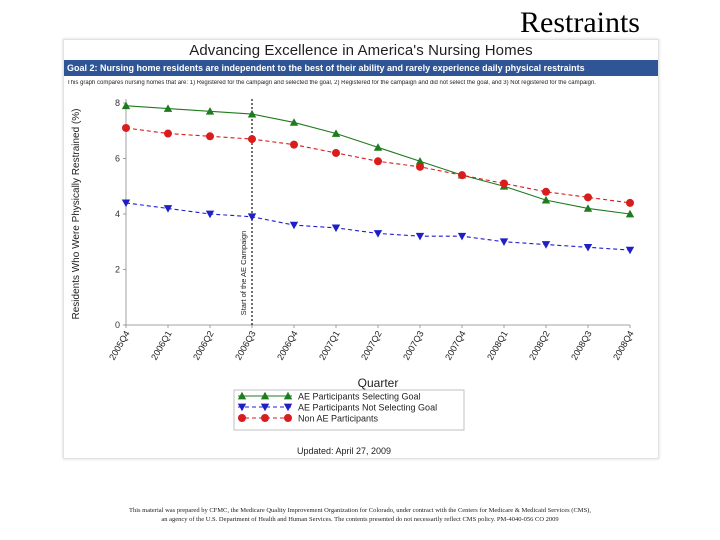 The width and height of the screenshot is (720, 540). What do you see at coordinates (117, 270) in the screenshot?
I see `y-tick-label: 2` at bounding box center [117, 270].